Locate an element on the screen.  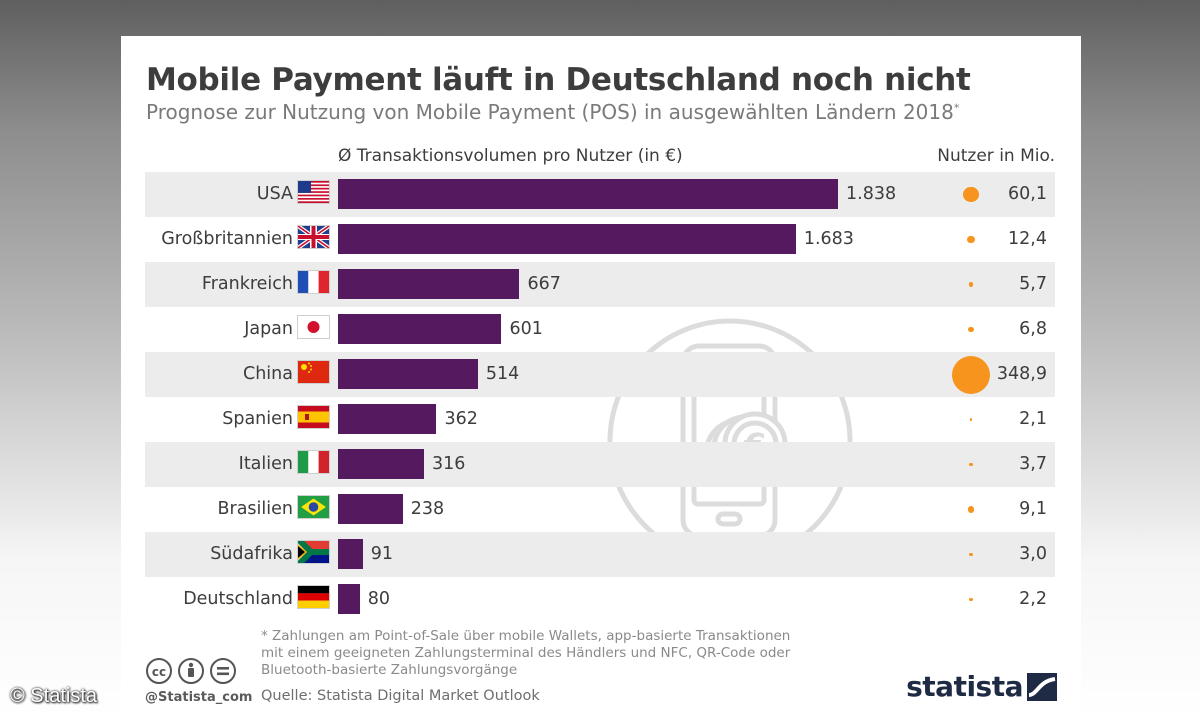
country-label: USA is located at coordinates (274, 194).